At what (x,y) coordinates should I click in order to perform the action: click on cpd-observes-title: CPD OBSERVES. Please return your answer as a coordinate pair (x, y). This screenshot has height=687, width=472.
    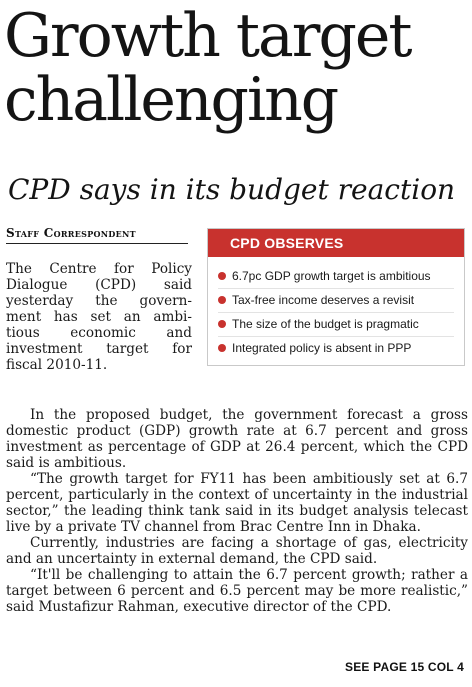
    Looking at the image, I should click on (336, 243).